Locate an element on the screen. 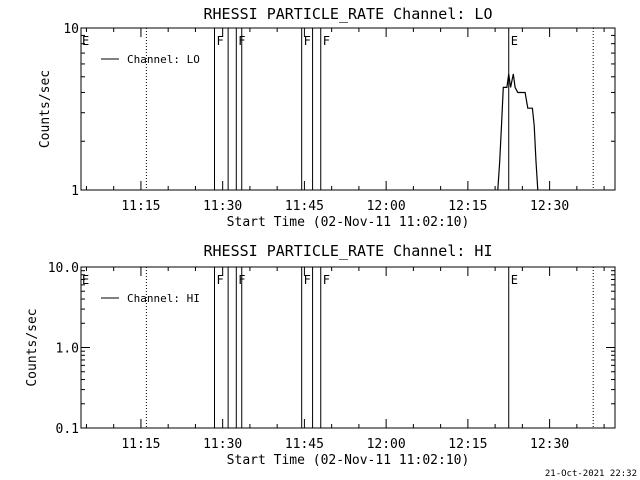  y-tick-label: 1.0 is located at coordinates (67, 349).